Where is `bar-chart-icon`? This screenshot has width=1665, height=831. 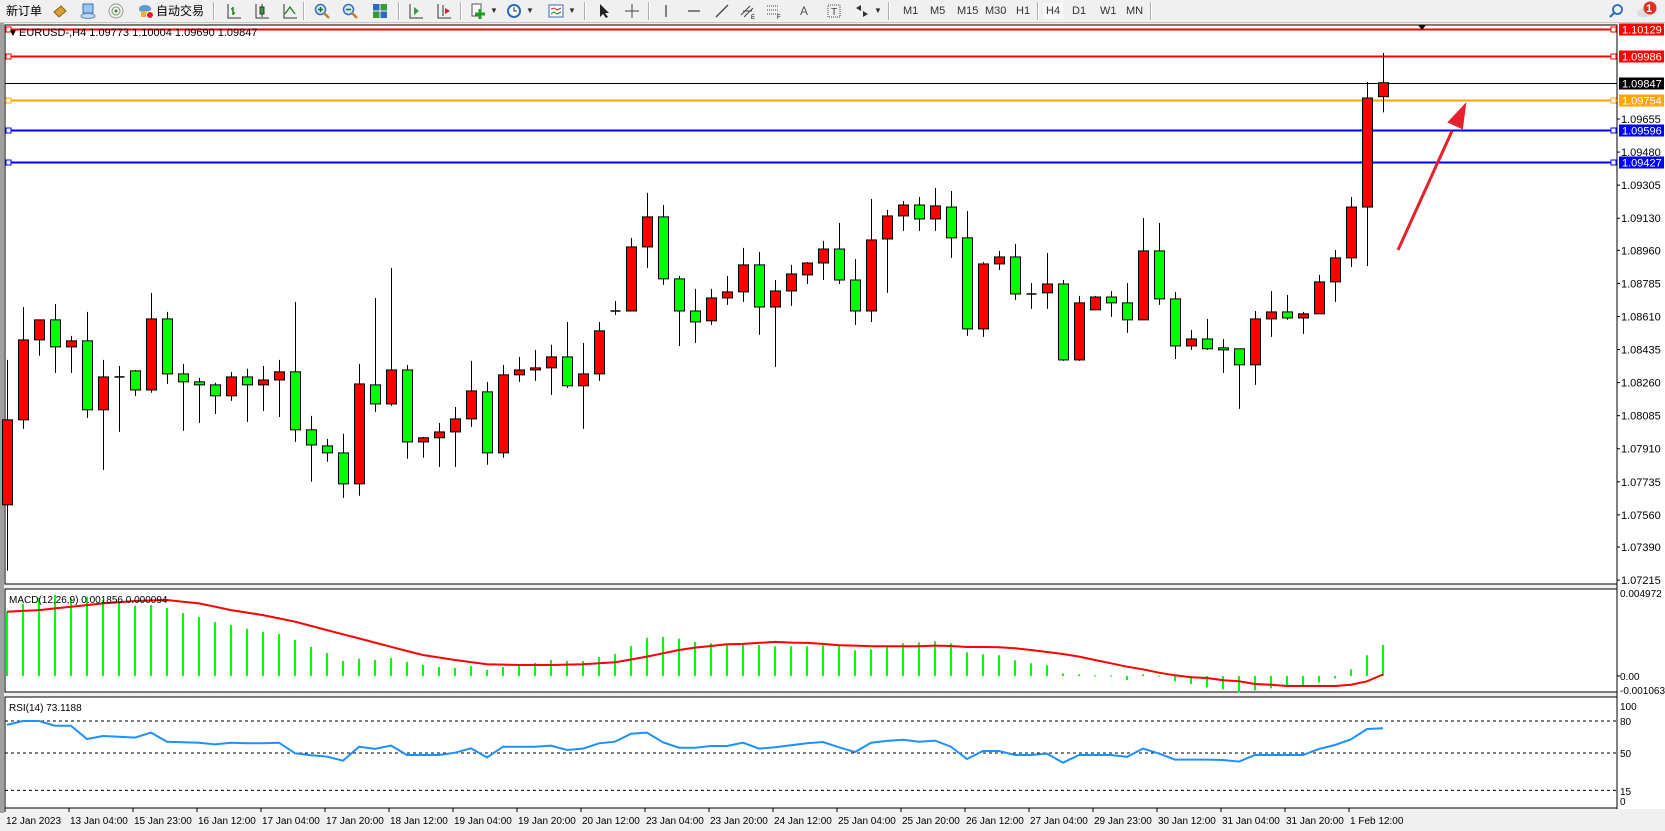
bar-chart-icon is located at coordinates (234, 11).